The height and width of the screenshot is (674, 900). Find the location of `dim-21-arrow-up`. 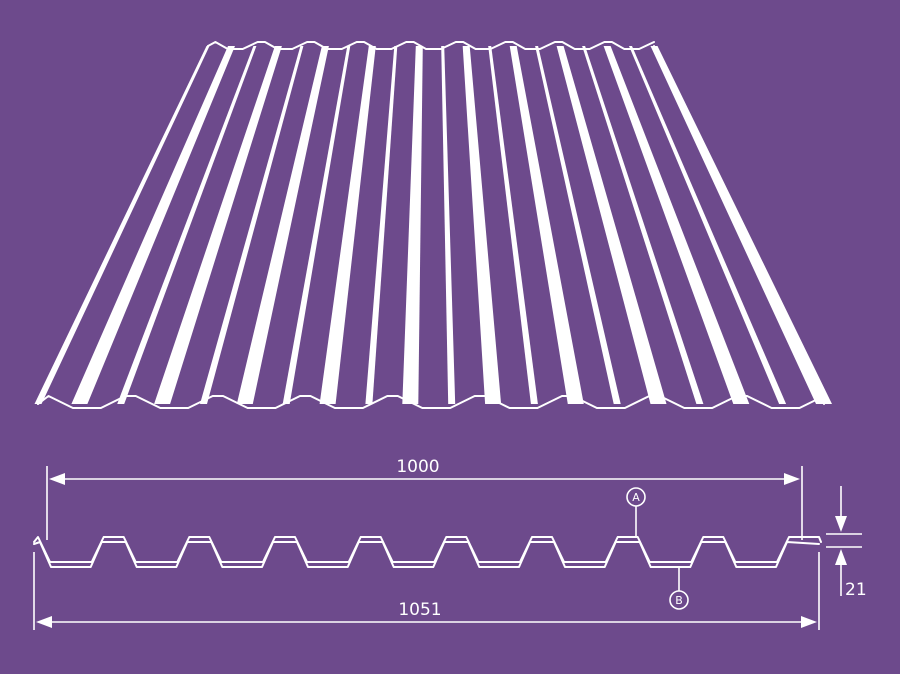

dim-21-arrow-up is located at coordinates (841, 557).